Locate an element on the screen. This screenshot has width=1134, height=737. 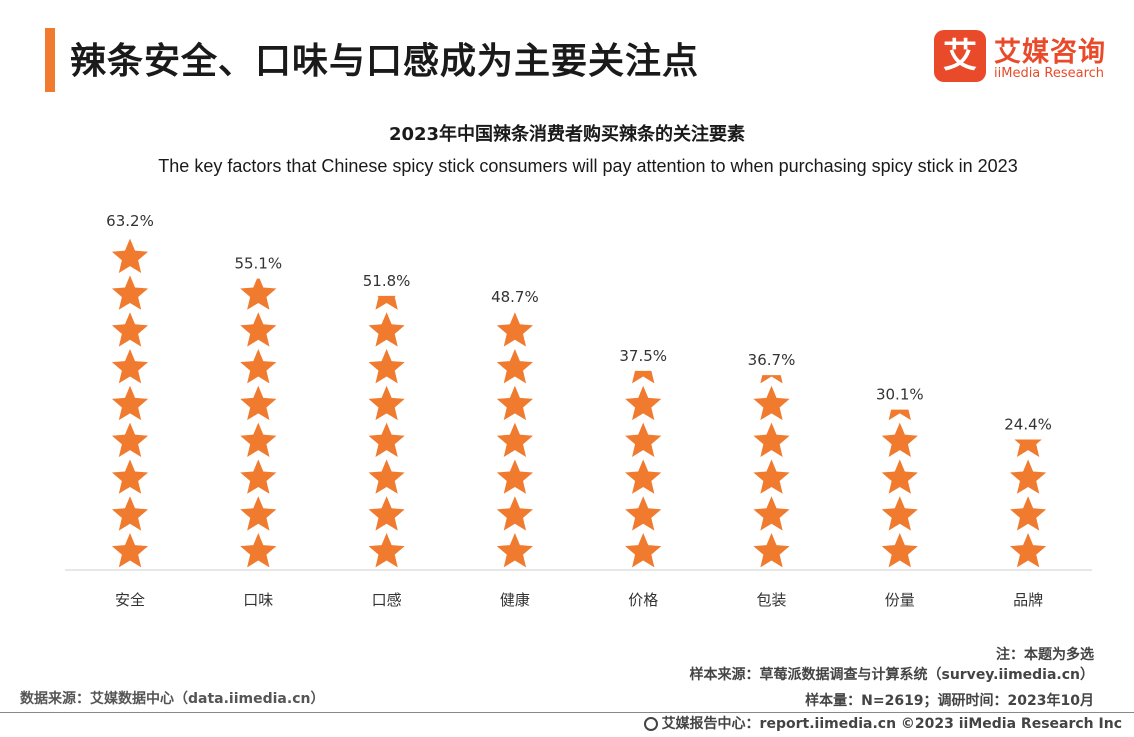
logo-chinese-name: 艾媒咨询 is located at coordinates (1050, 52).